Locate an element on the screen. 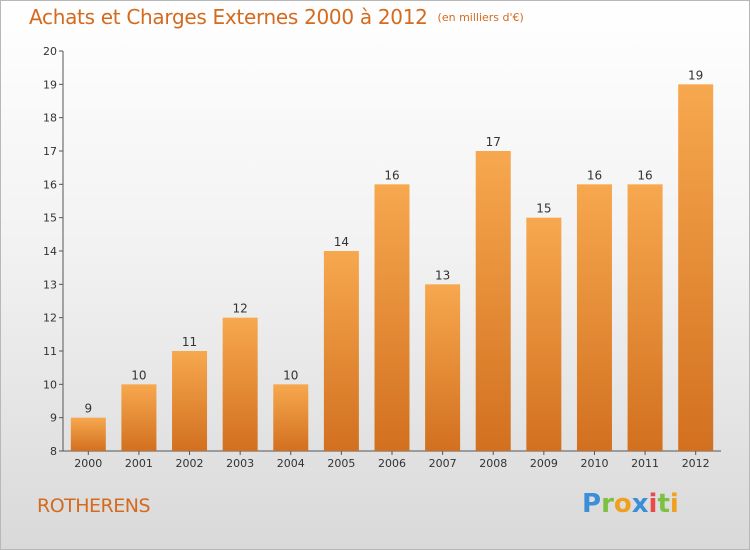 The width and height of the screenshot is (750, 550). y-tick-label: 18 is located at coordinates (50, 118).